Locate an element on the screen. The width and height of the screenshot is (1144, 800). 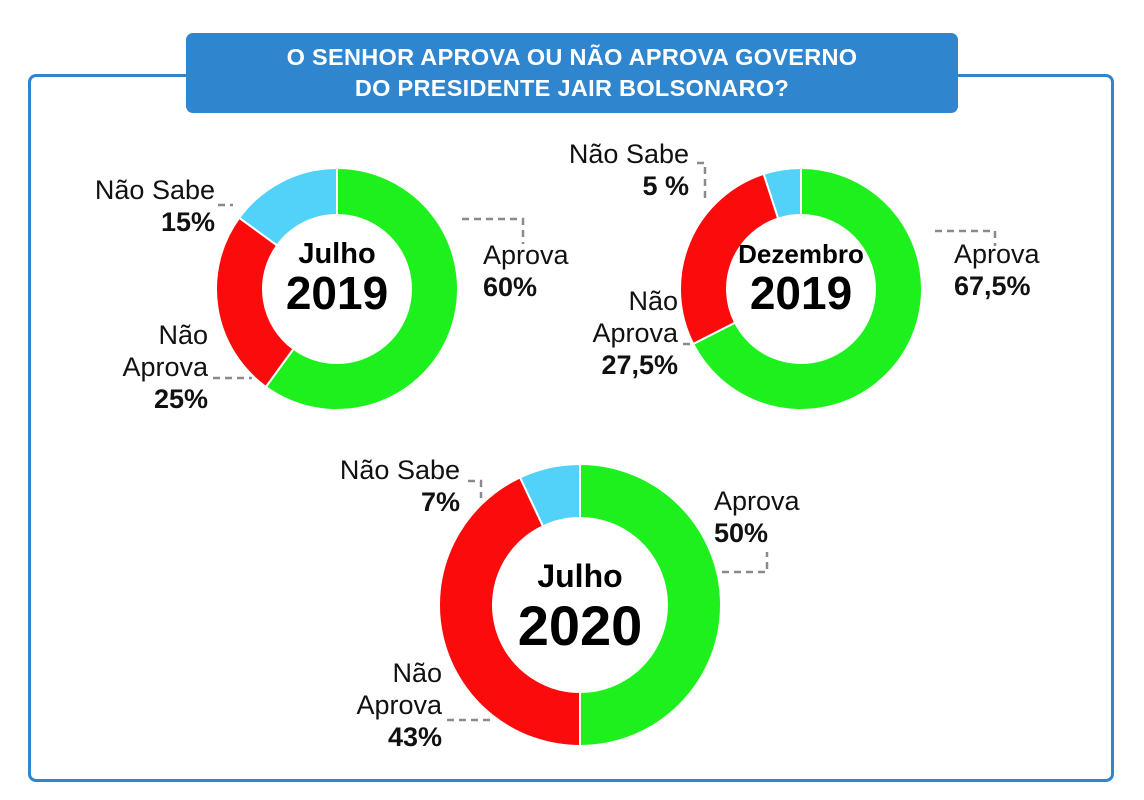
slice-value-aprova: 50% is located at coordinates (741, 533).